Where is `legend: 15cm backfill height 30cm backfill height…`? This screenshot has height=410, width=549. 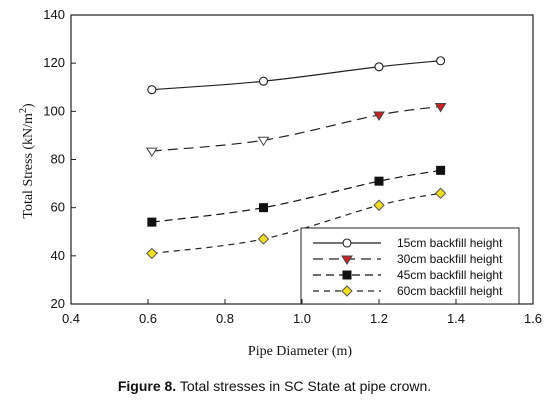
legend: 15cm backfill height 30cm backfill height… is located at coordinates (410, 266).